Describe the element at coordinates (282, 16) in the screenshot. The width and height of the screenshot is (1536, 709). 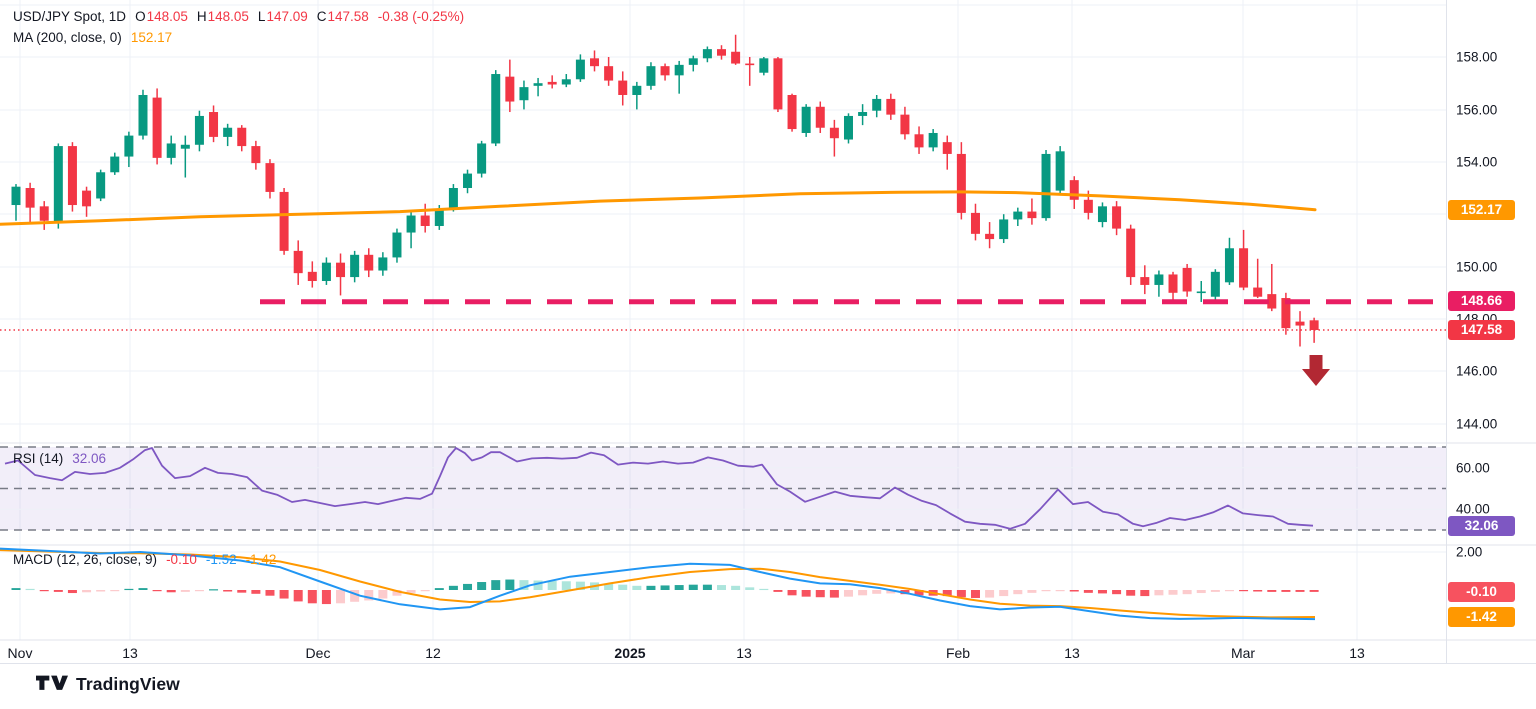
I see `ohlc-l: L 147.09` at that location.